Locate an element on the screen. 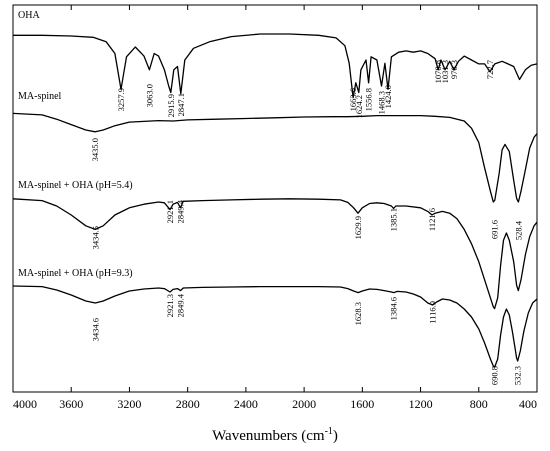 The image size is (550, 451). x-tick-label: 3200 is located at coordinates (129, 404).